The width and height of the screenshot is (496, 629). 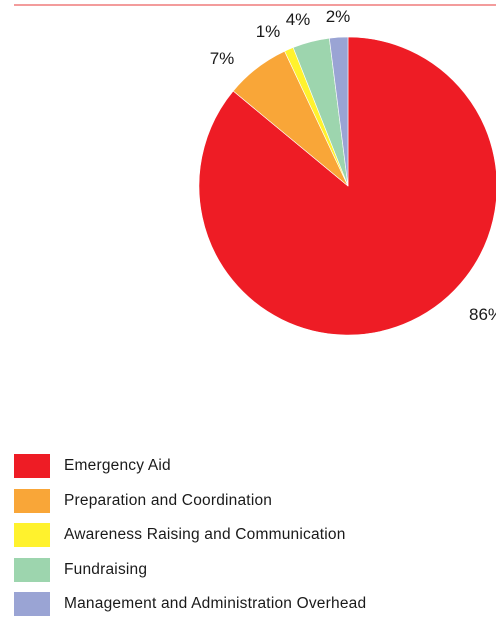 I want to click on legend-label: Preparation and Coordination, so click(x=168, y=500).